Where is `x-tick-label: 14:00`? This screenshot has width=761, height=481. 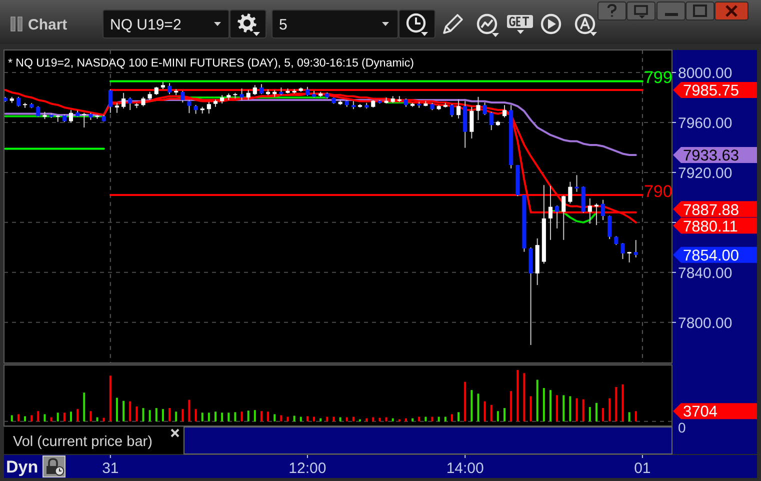
x-tick-label: 14:00 is located at coordinates (465, 468).